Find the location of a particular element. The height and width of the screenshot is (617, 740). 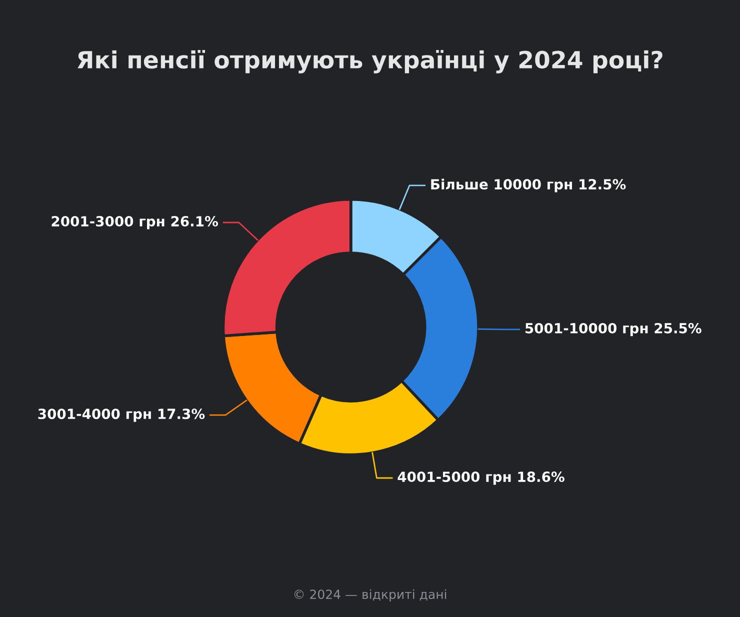

slice-label: 4001-5000 грн 18.6% is located at coordinates (481, 478).